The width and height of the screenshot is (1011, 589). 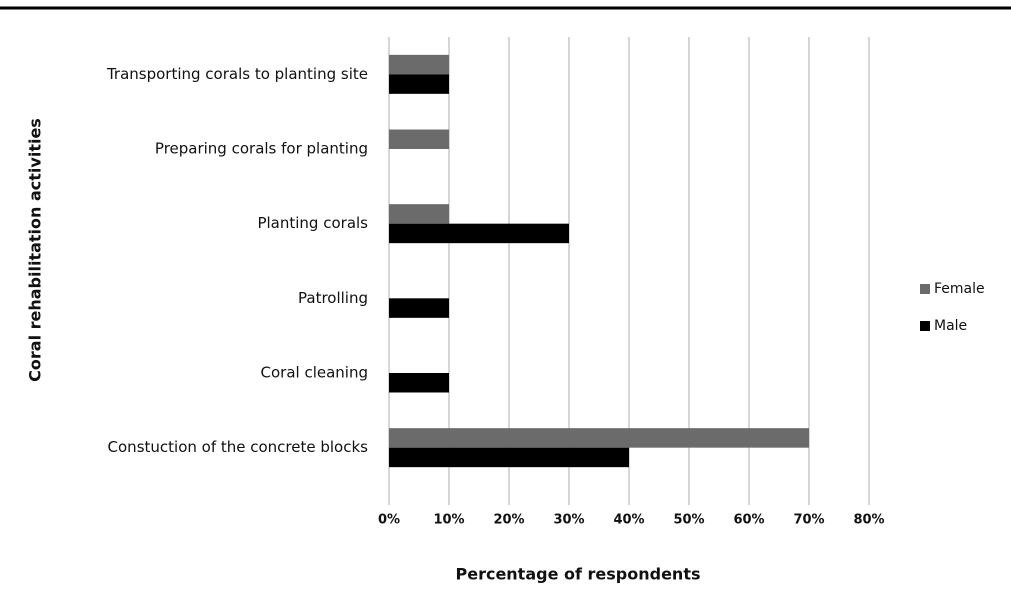 I want to click on x-tick-label: 80%, so click(x=868, y=520).